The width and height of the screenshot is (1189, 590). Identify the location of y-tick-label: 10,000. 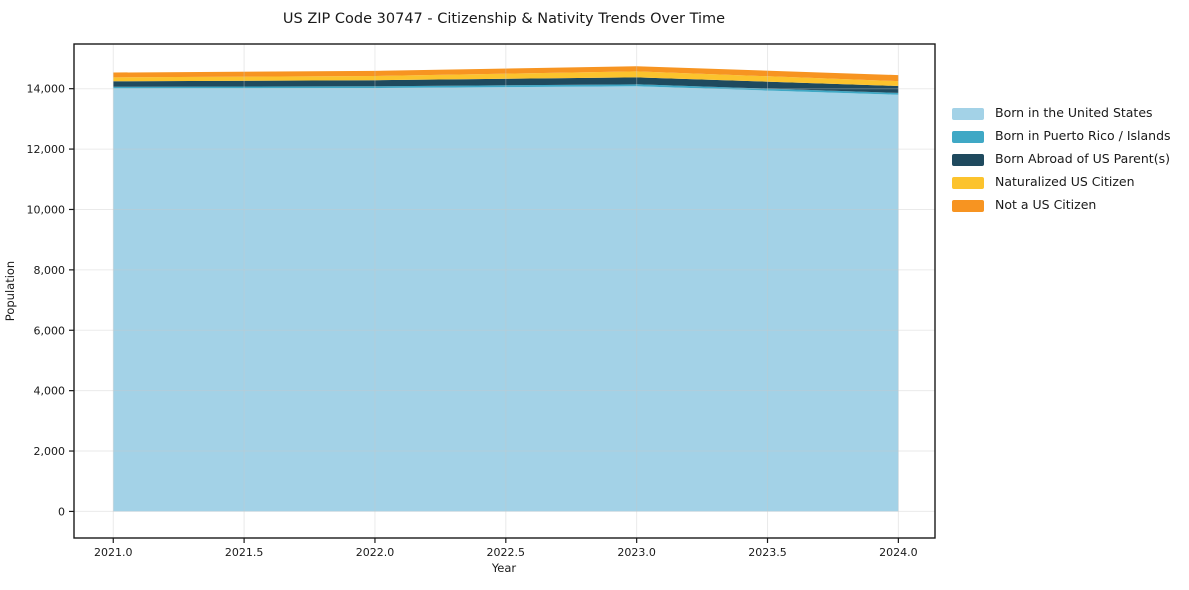
(46, 209).